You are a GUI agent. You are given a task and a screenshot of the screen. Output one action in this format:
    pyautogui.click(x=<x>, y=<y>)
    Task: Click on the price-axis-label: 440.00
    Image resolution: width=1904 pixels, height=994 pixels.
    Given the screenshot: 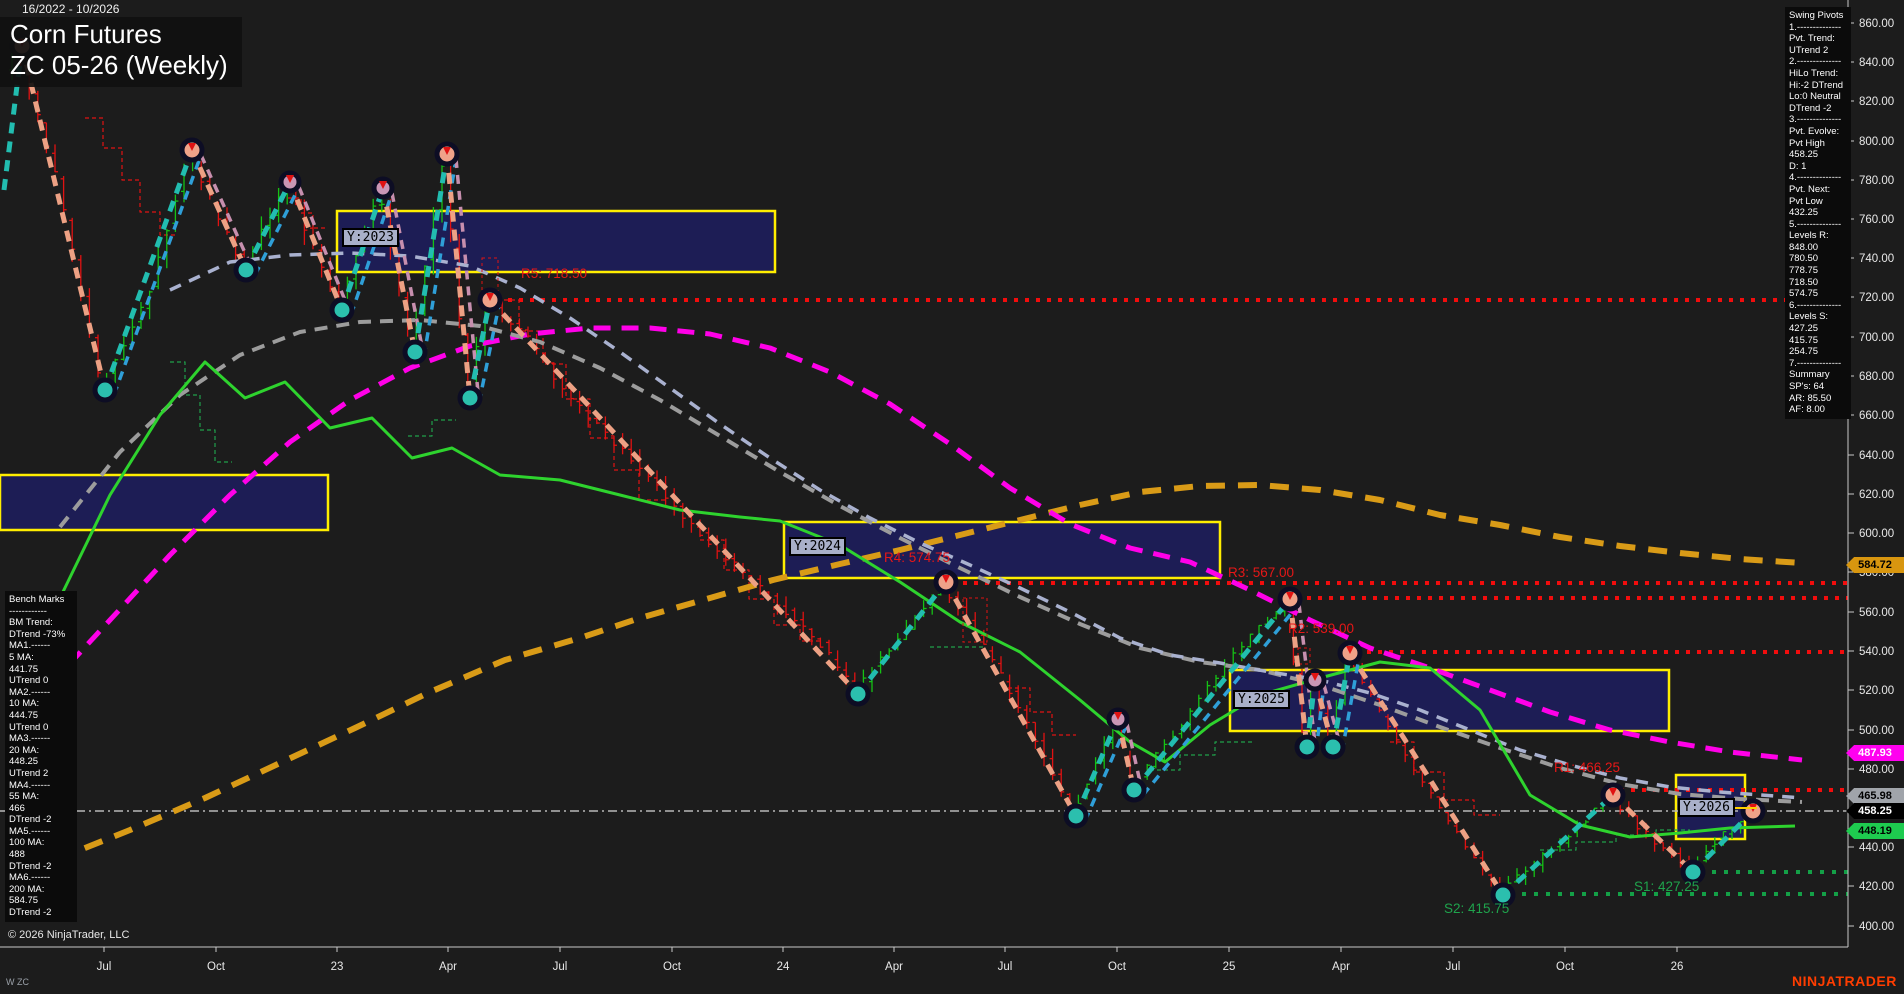 What is the action you would take?
    pyautogui.click(x=1876, y=848)
    